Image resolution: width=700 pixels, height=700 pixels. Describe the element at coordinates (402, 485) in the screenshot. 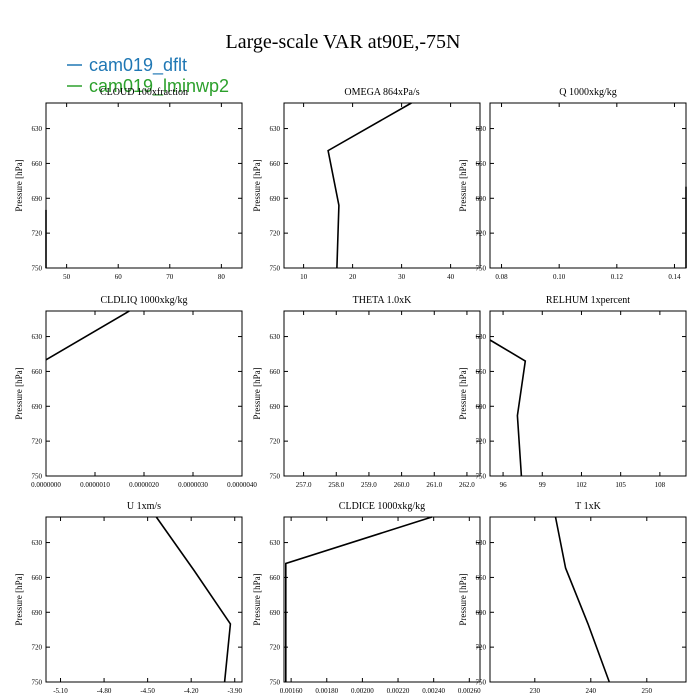

I see `x-tick-label: 260.0` at that location.